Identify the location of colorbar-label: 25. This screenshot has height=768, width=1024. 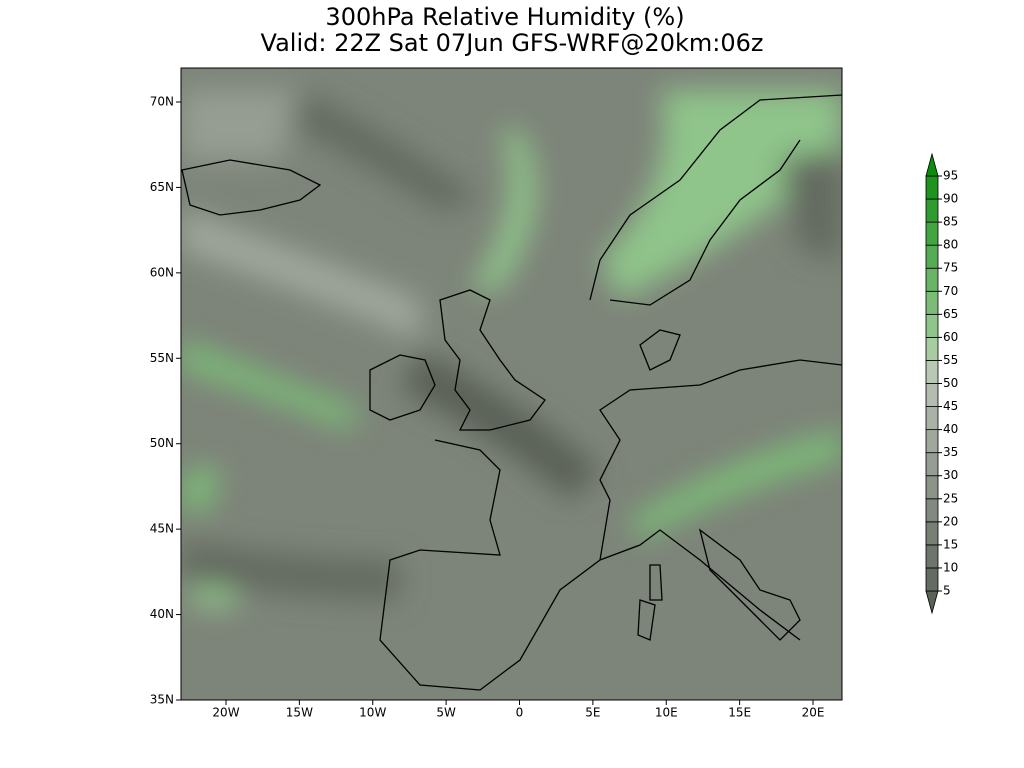
(950, 498).